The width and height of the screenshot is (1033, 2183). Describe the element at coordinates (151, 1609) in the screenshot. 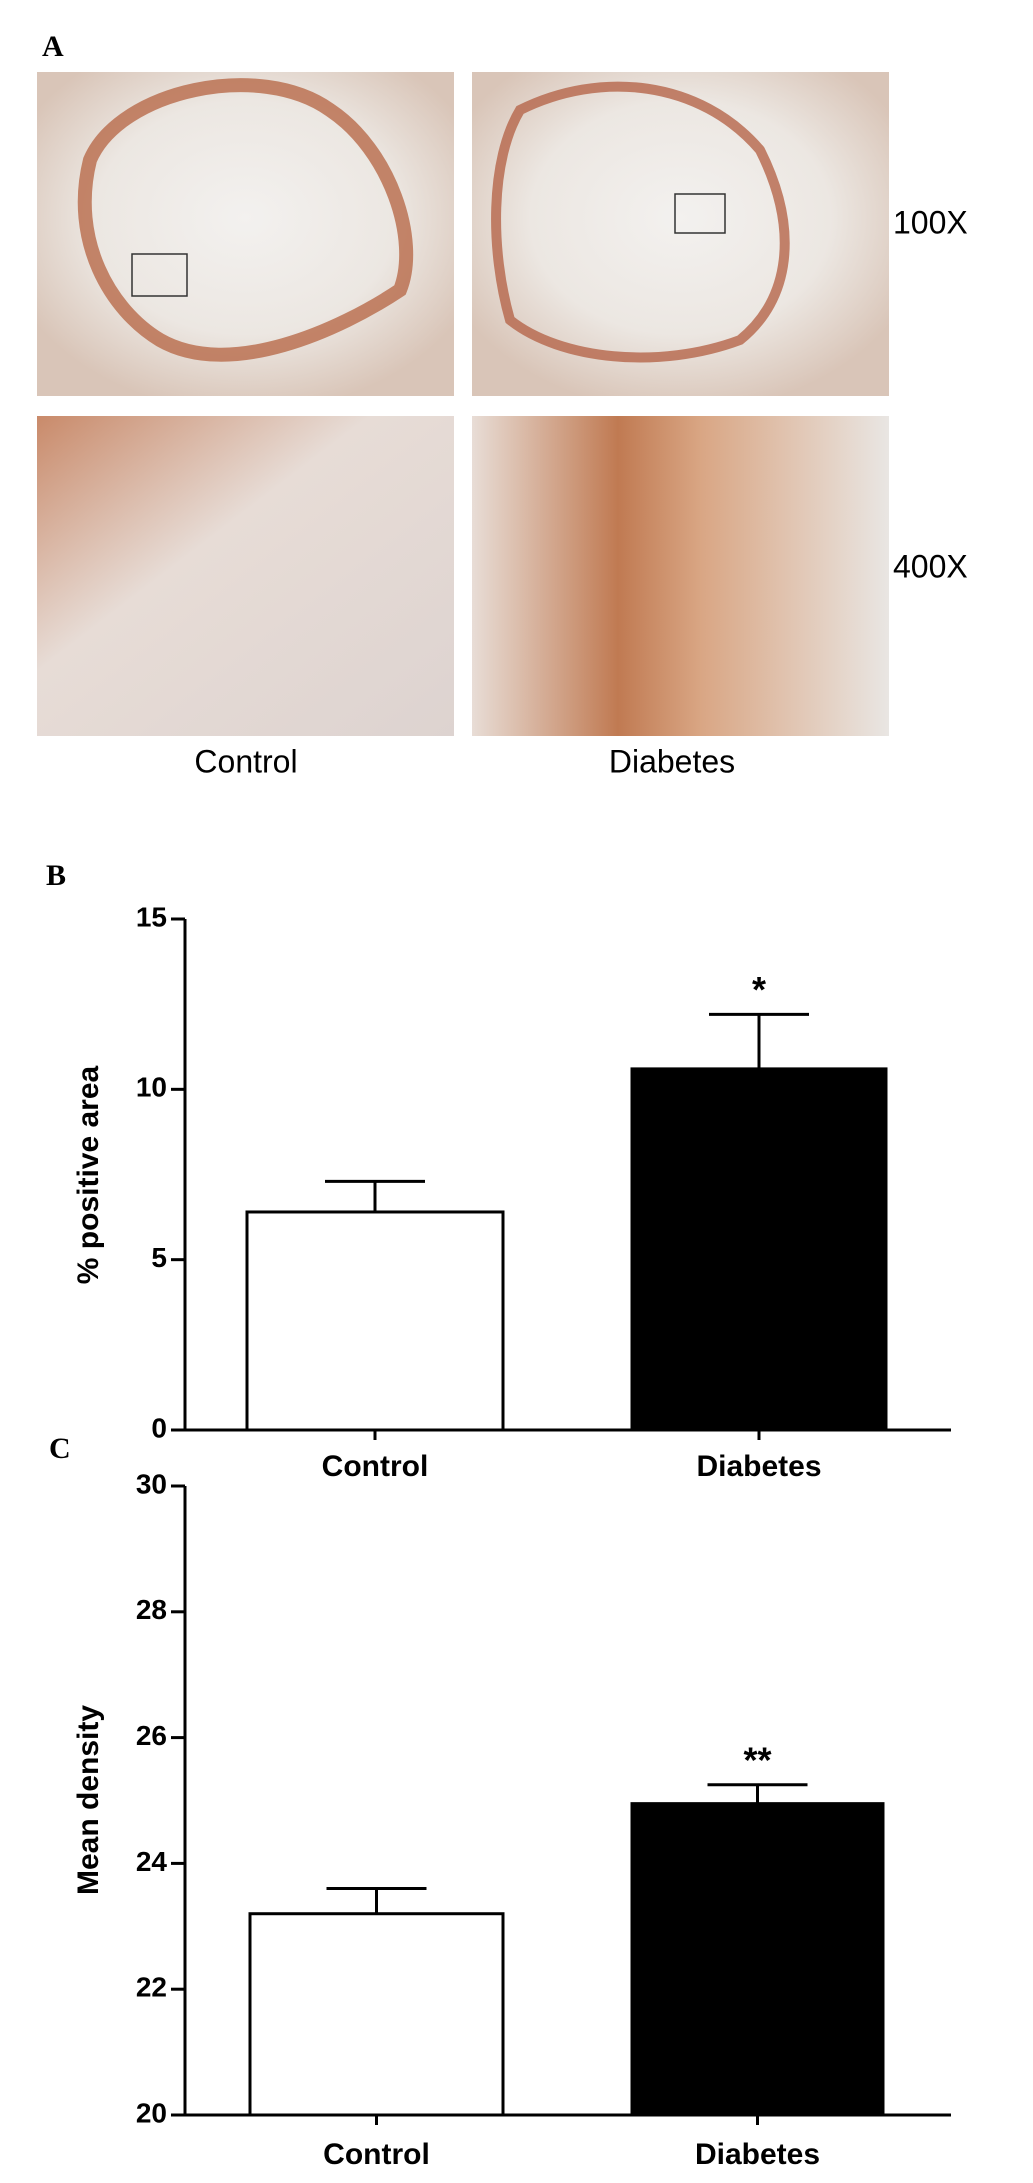

I see `y-tick-label: 28` at that location.